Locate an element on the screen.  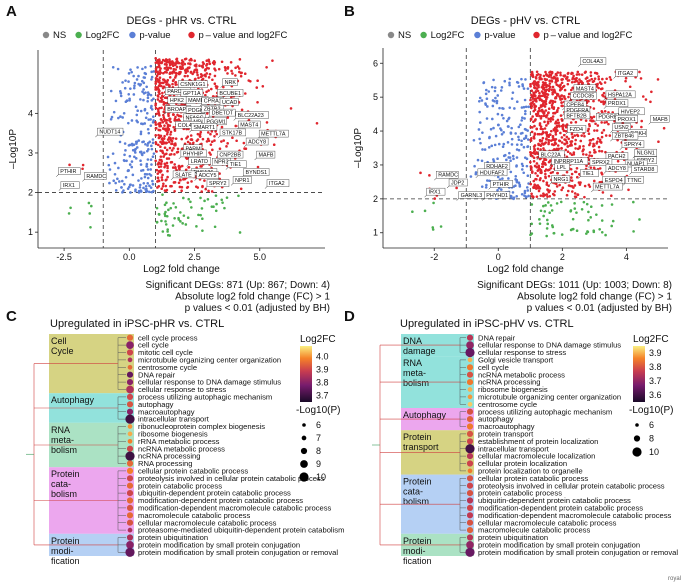
gene-label: SLATE is located at coordinates (183, 175).